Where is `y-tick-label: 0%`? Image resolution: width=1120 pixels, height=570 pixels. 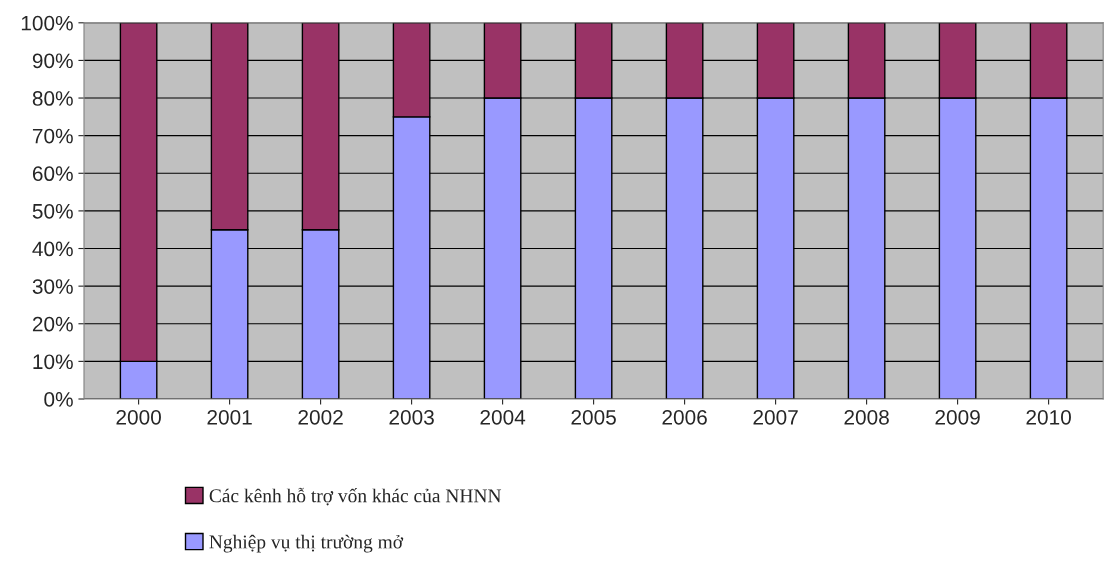
y-tick-label: 0% is located at coordinates (58, 399).